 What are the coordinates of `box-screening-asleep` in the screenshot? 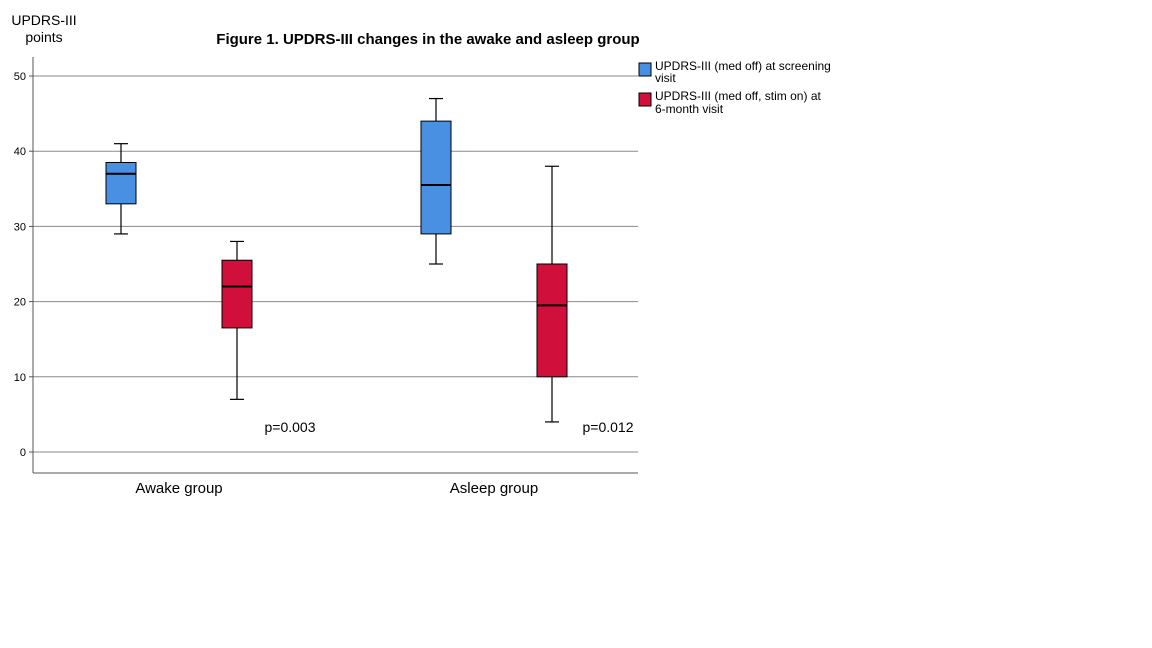 It's located at (436, 181).